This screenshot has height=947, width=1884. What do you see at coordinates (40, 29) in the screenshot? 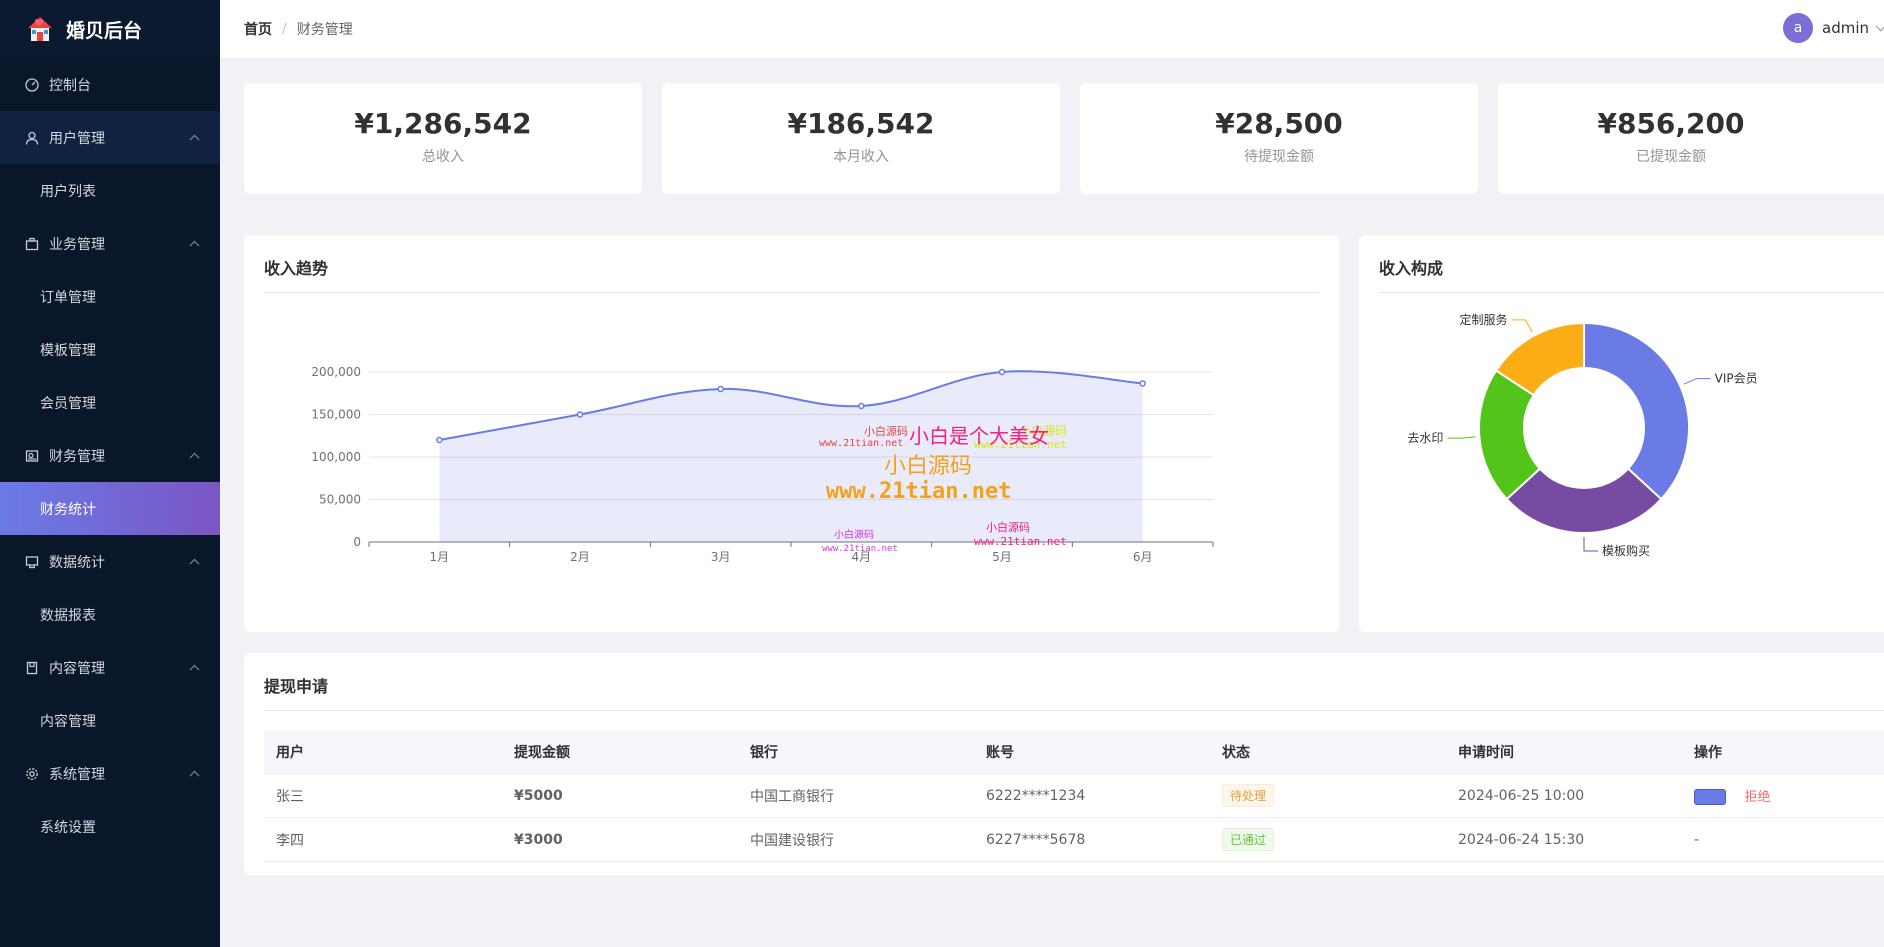
I see `house-logo-icon` at bounding box center [40, 29].